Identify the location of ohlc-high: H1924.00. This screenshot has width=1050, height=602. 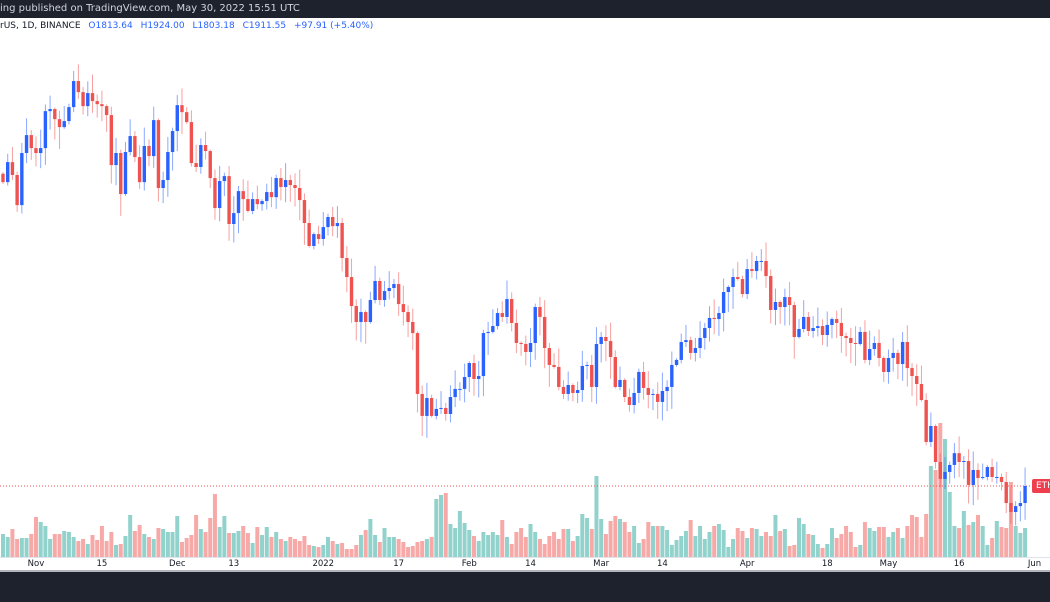
(162, 26).